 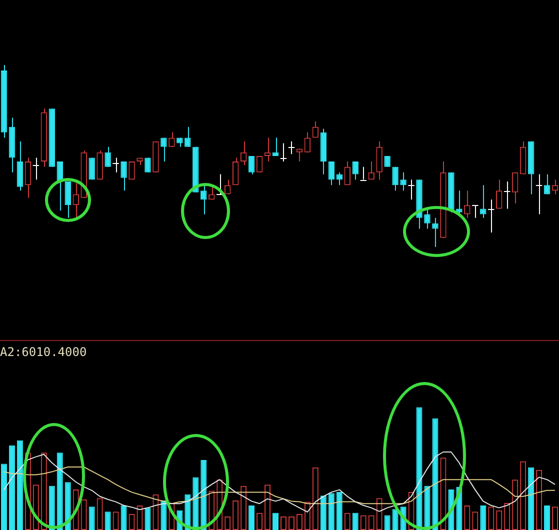 I want to click on text: A2:6010.4000, so click(x=43, y=352).